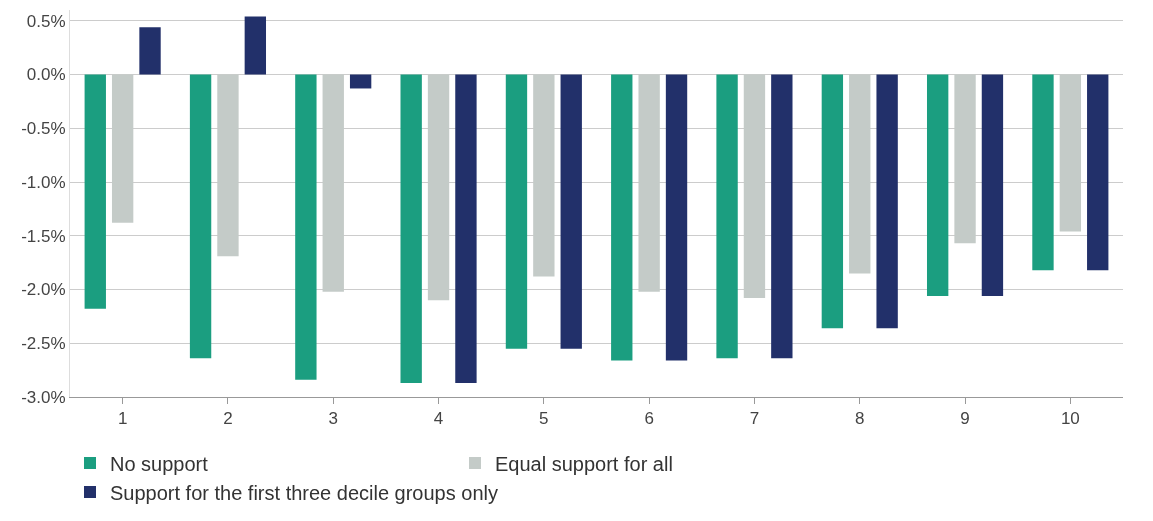  What do you see at coordinates (43, 344) in the screenshot?
I see `y-tick-label: -2.5%` at bounding box center [43, 344].